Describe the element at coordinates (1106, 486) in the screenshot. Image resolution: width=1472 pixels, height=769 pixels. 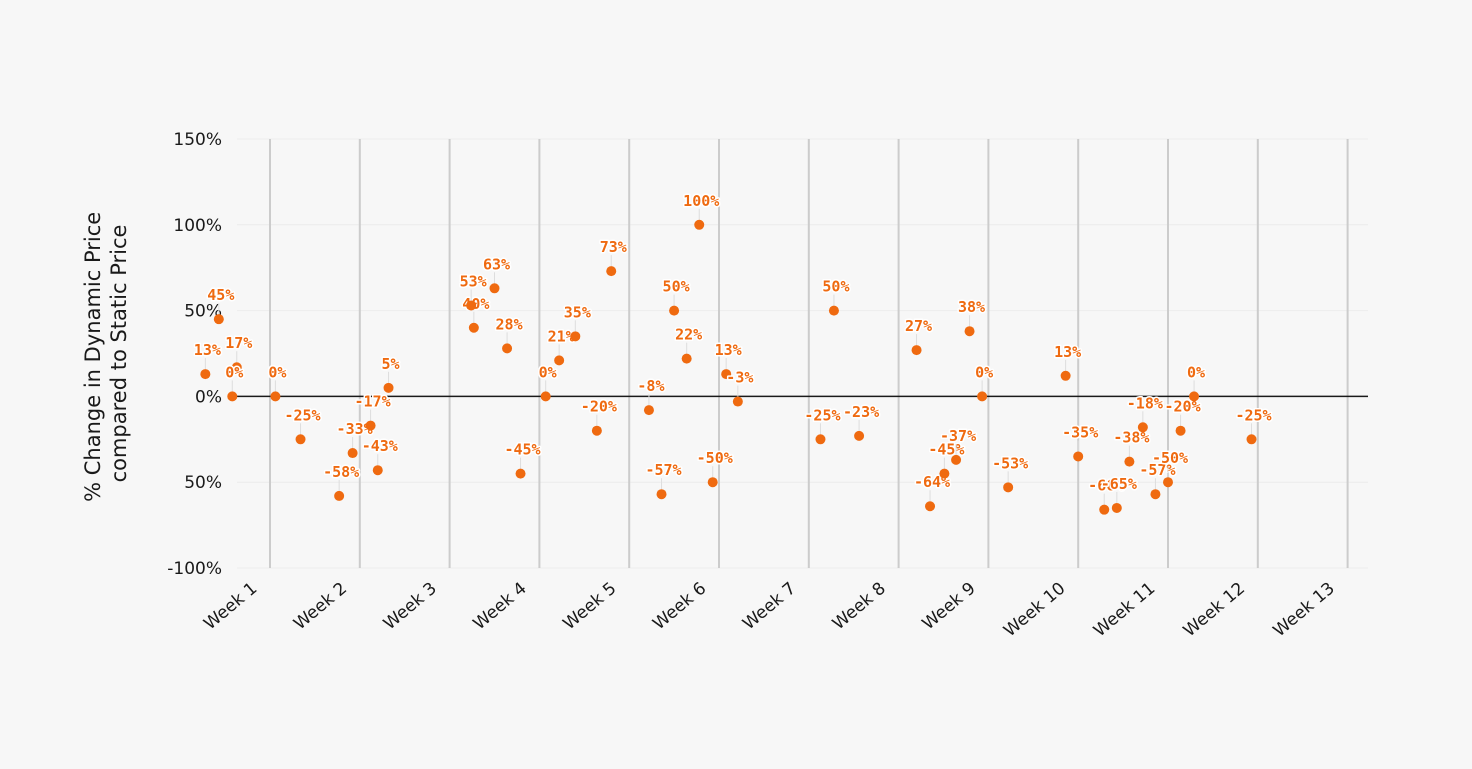
I see `data-label-41: -66%` at that location.